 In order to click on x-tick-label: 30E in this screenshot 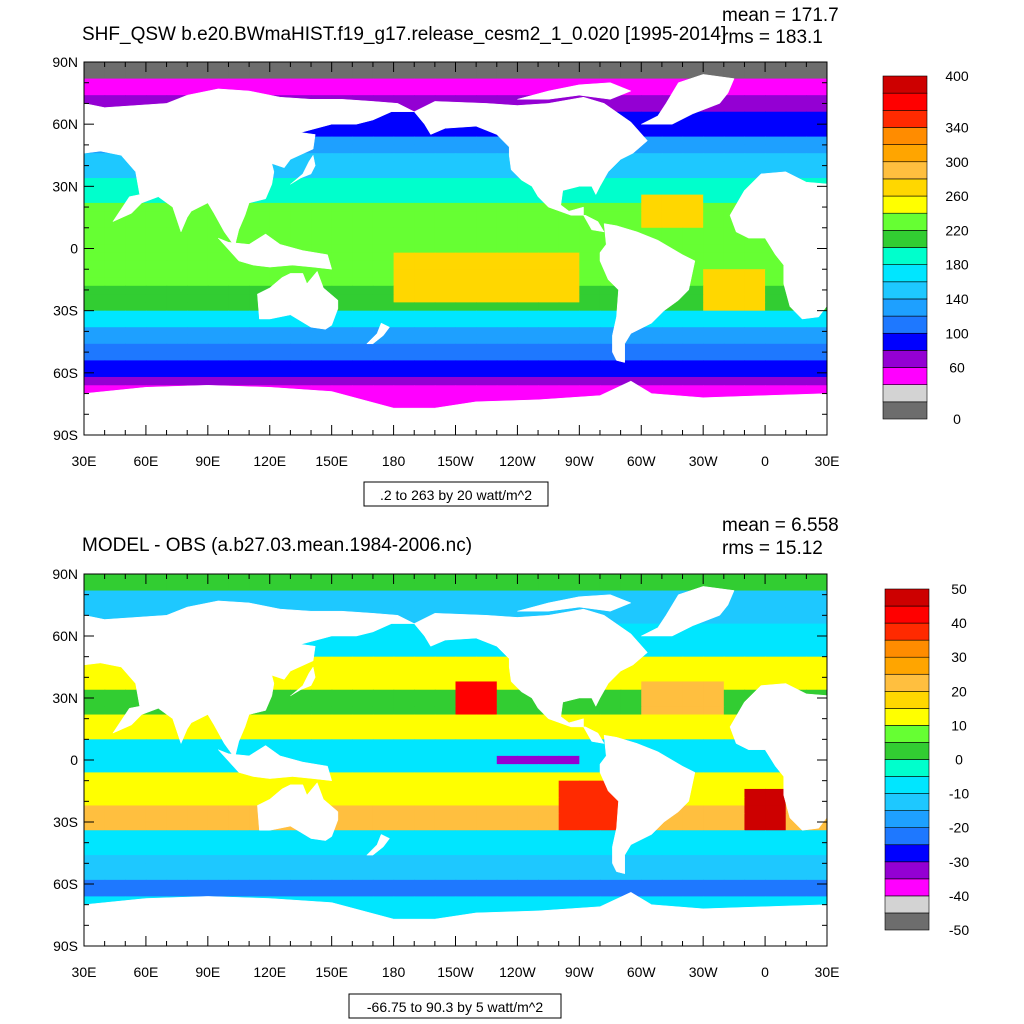, I will do `click(84, 461)`.